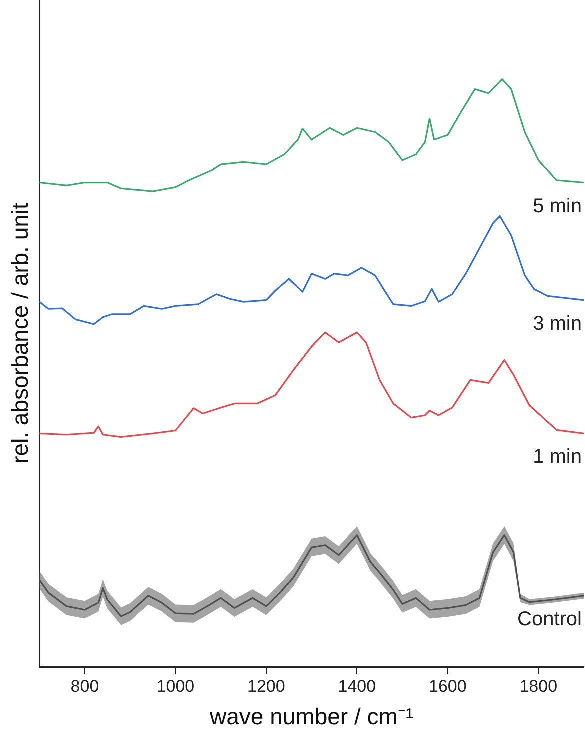  Describe the element at coordinates (557, 323) in the screenshot. I see `series-label: 3 min` at that location.